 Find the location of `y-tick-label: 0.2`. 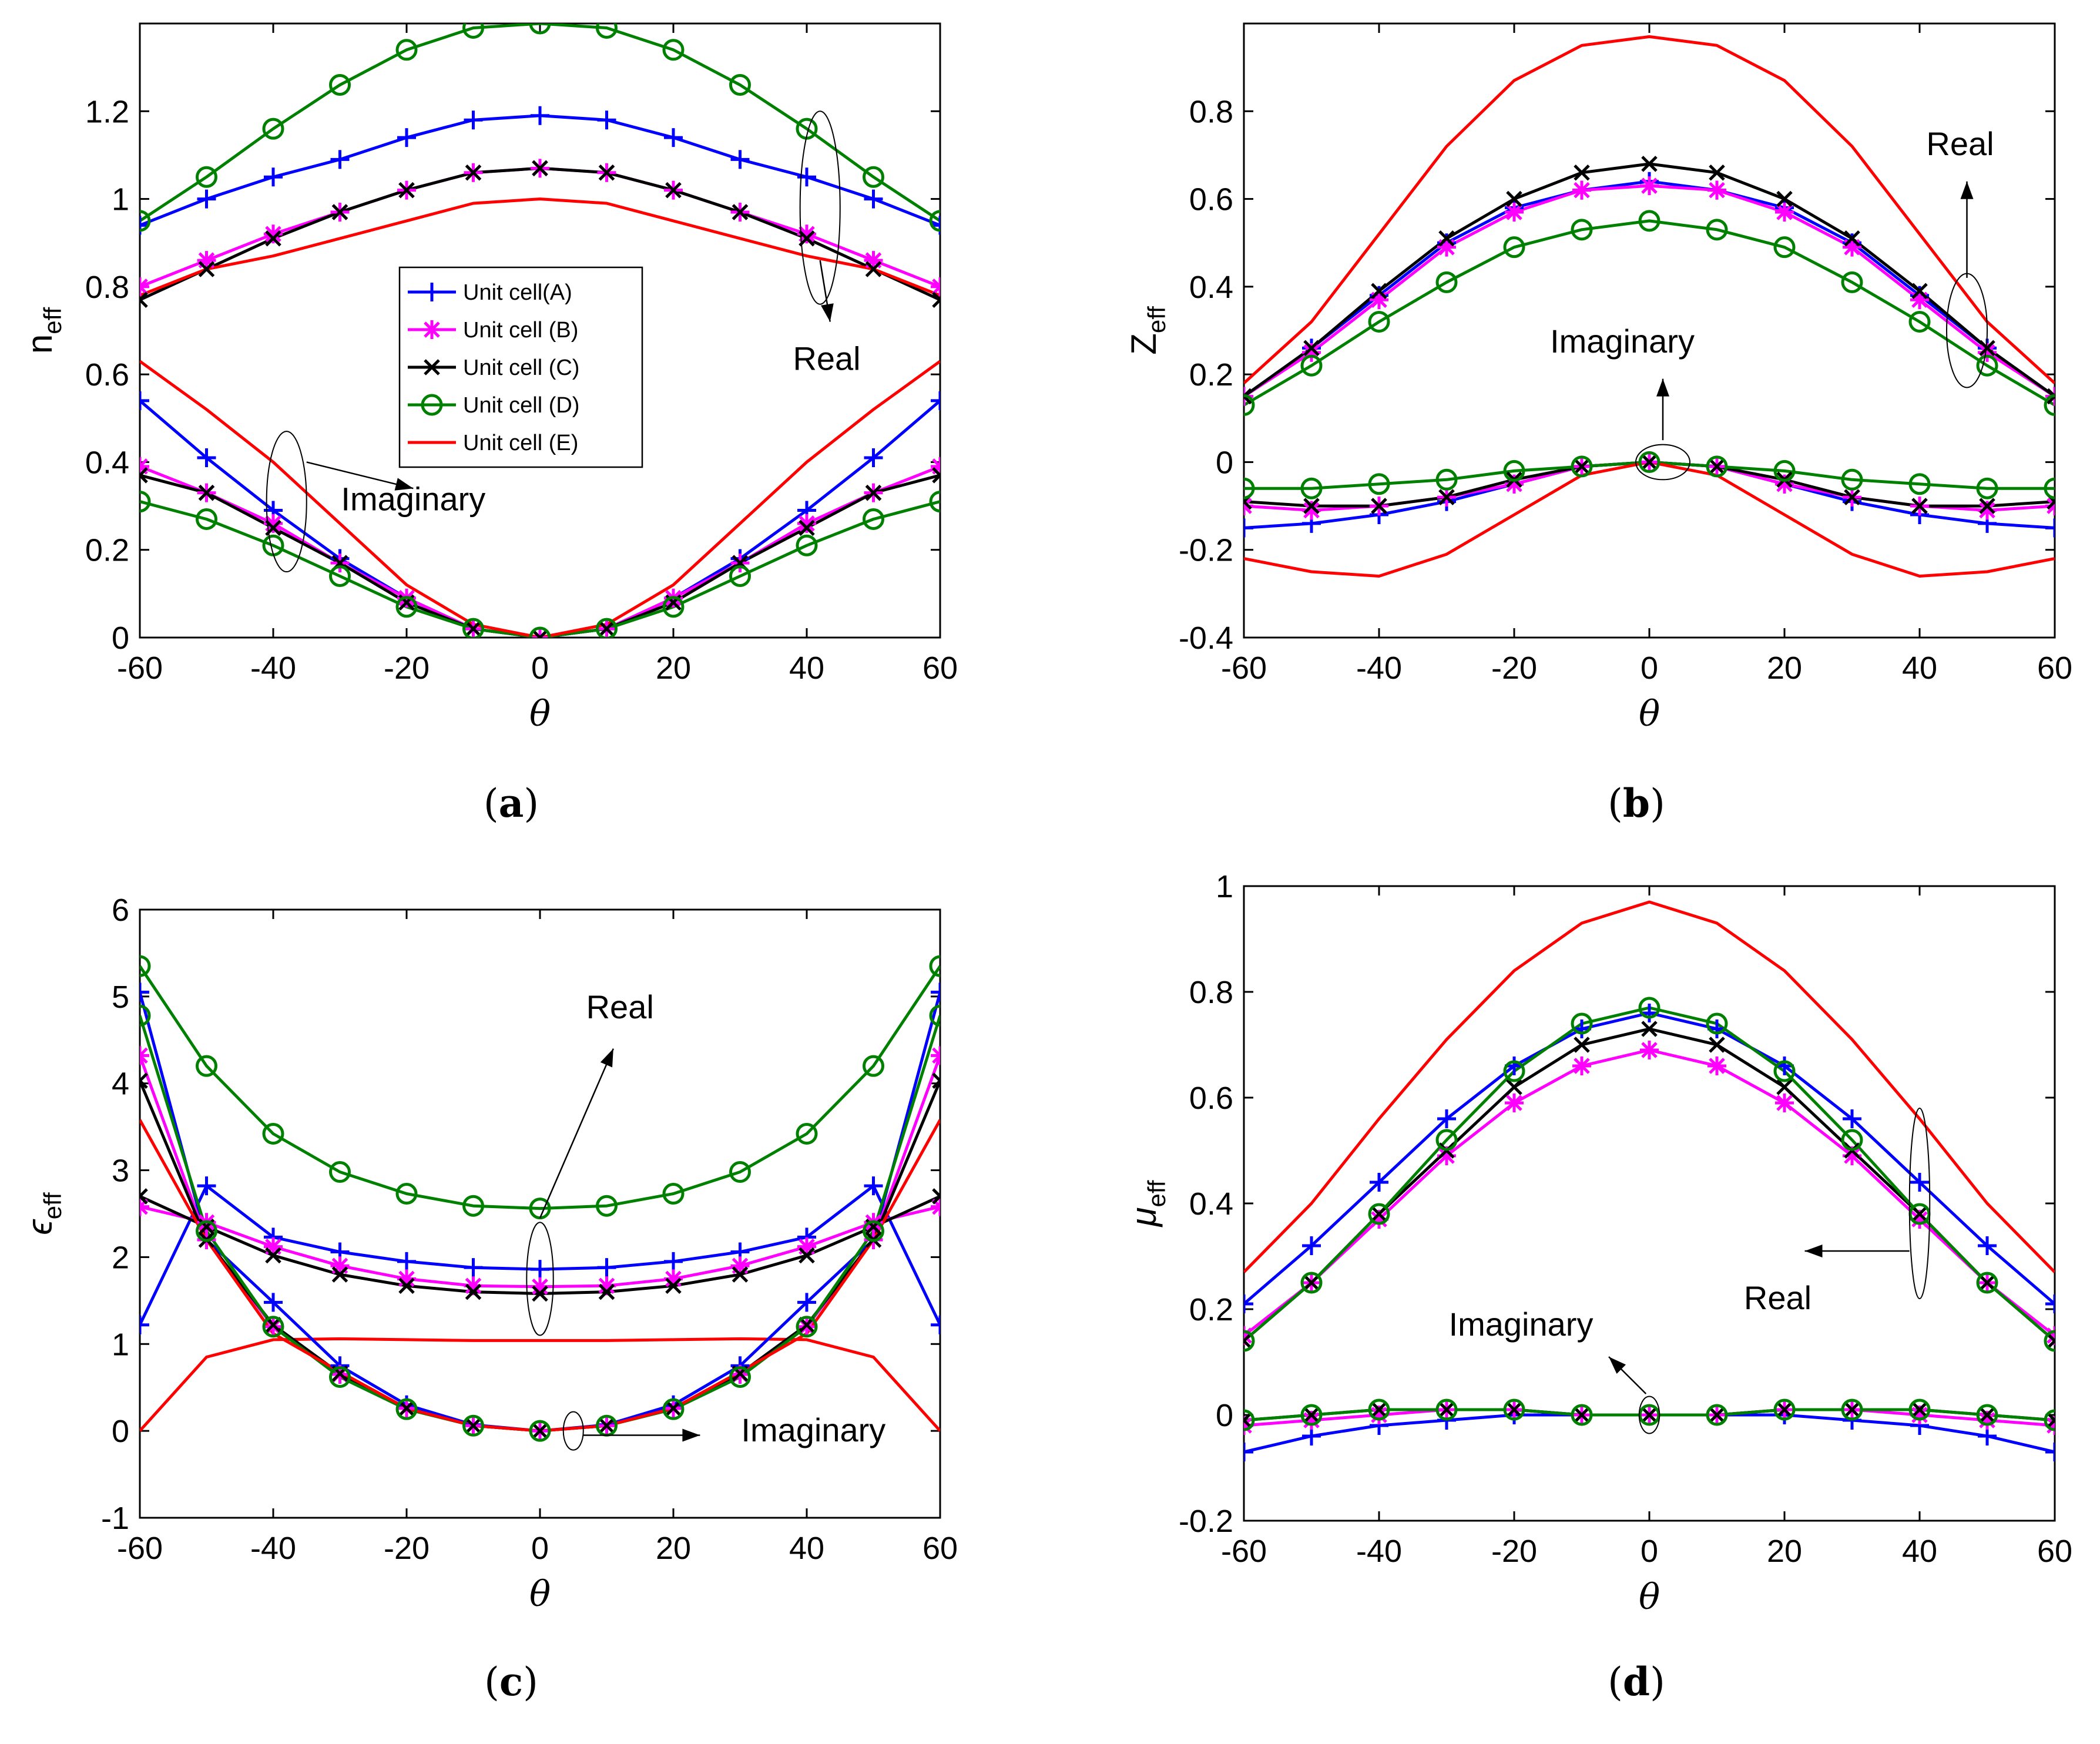

y-tick-label: 0.2 is located at coordinates (107, 550).